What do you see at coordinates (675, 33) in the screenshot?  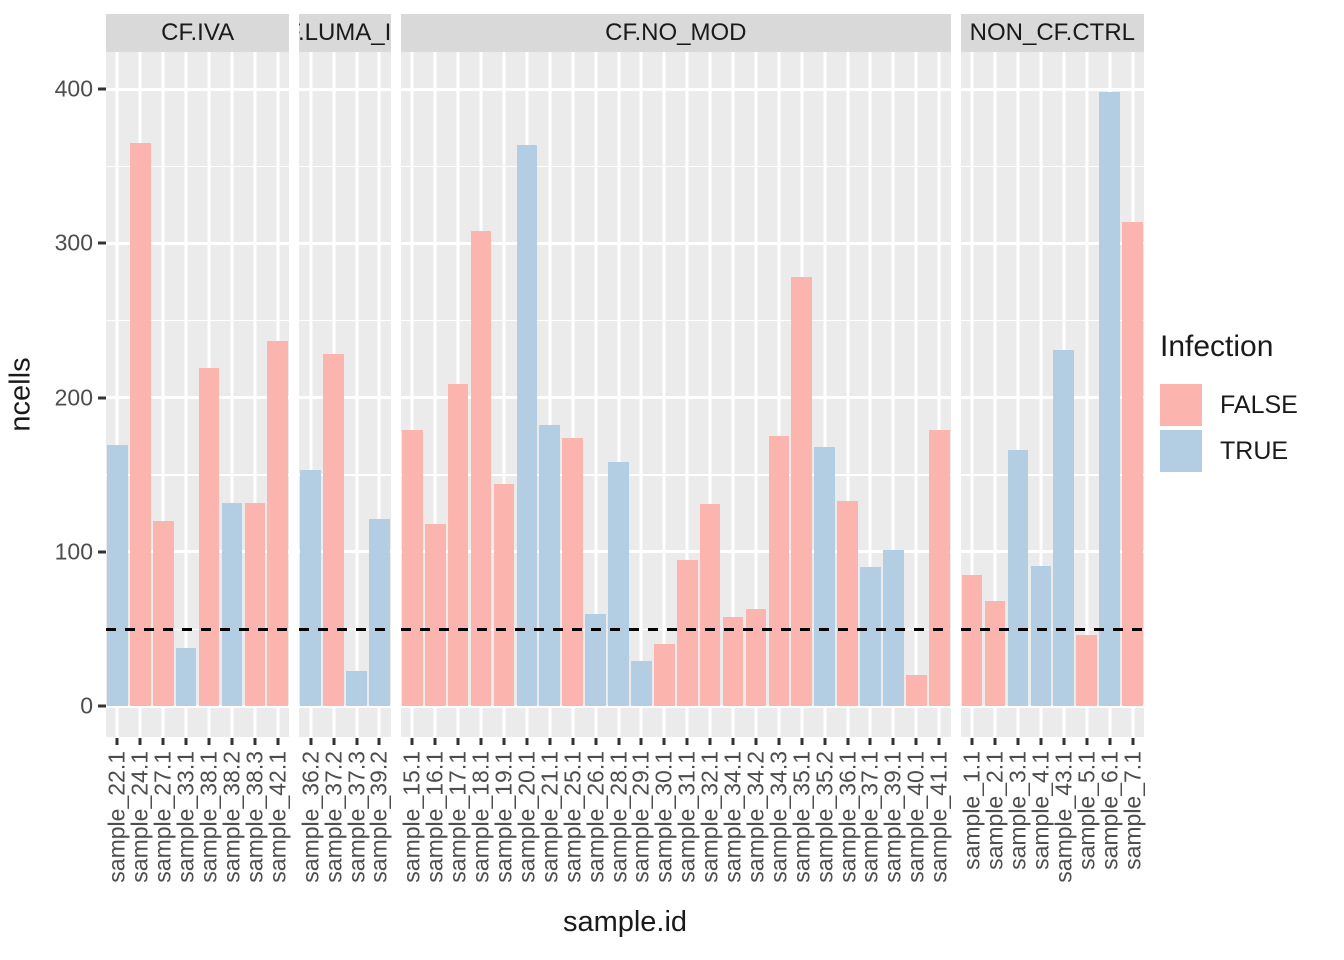 I see `facet-strip: CF.NO_MOD` at bounding box center [675, 33].